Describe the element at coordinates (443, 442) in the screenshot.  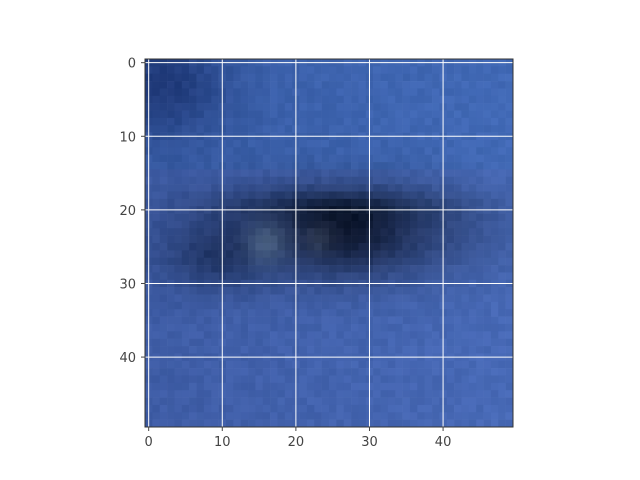
I see `x-tick-label: 40` at that location.